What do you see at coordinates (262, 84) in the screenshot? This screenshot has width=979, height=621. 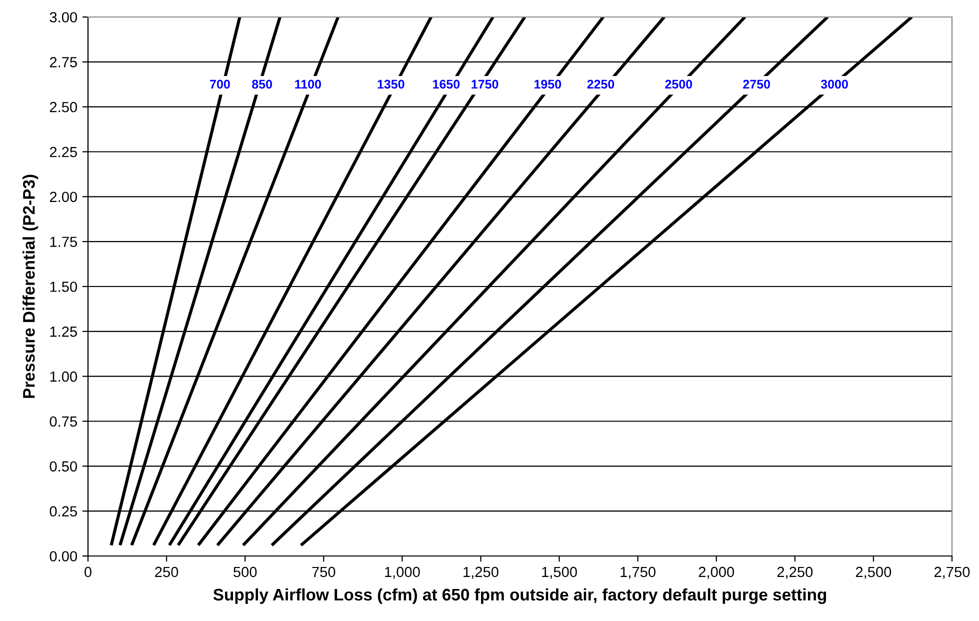 I see `annotation: 850` at bounding box center [262, 84].